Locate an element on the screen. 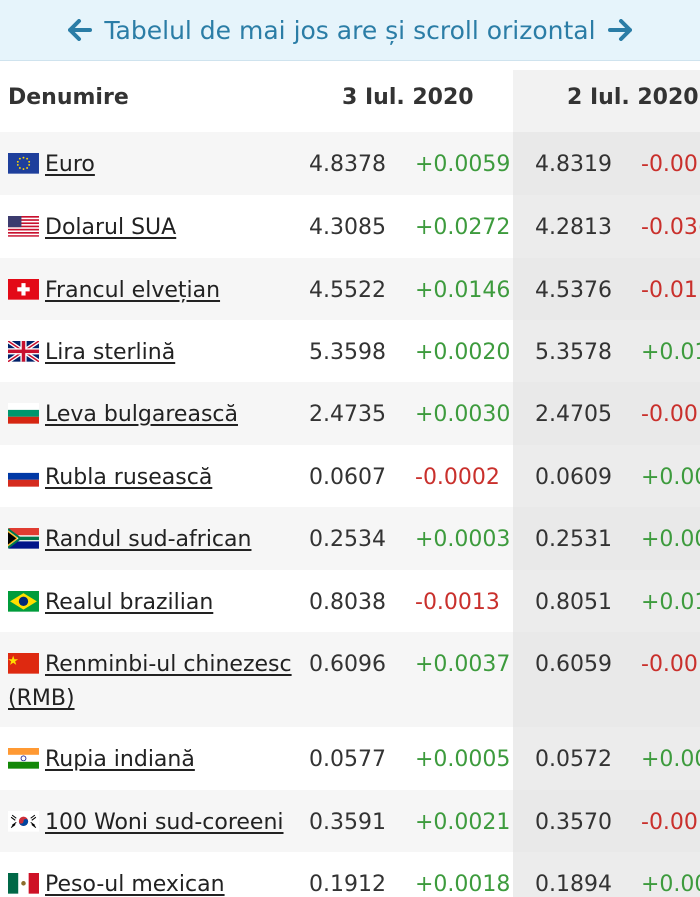  change-cell: -0.01 is located at coordinates (669, 290).